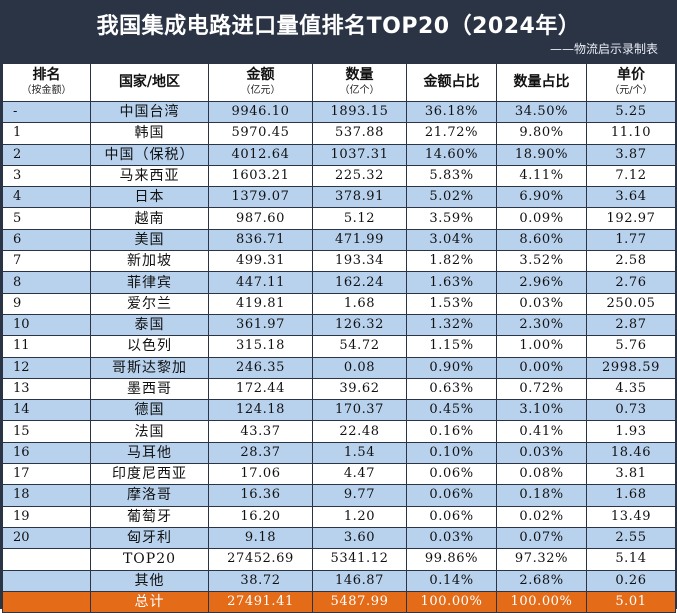 The width and height of the screenshot is (677, 613). What do you see at coordinates (338, 32) in the screenshot?
I see `title-bar: 我国集成电路进口量值排名TOP20（2024年） ——物流启示录制表` at bounding box center [338, 32].